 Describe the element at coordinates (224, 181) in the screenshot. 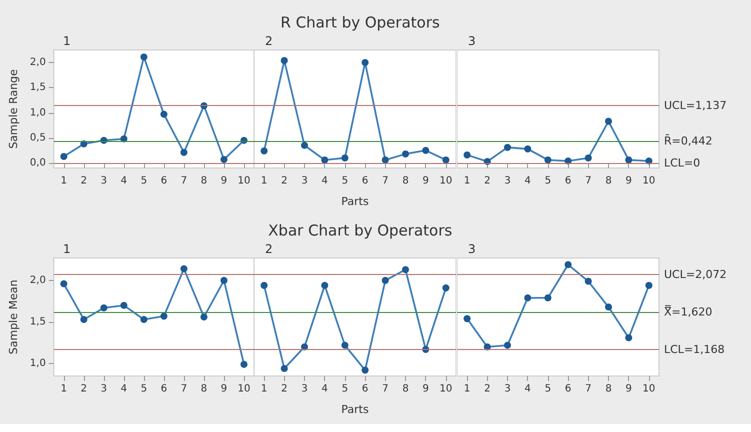

I see `x-tick-label: 9` at that location.